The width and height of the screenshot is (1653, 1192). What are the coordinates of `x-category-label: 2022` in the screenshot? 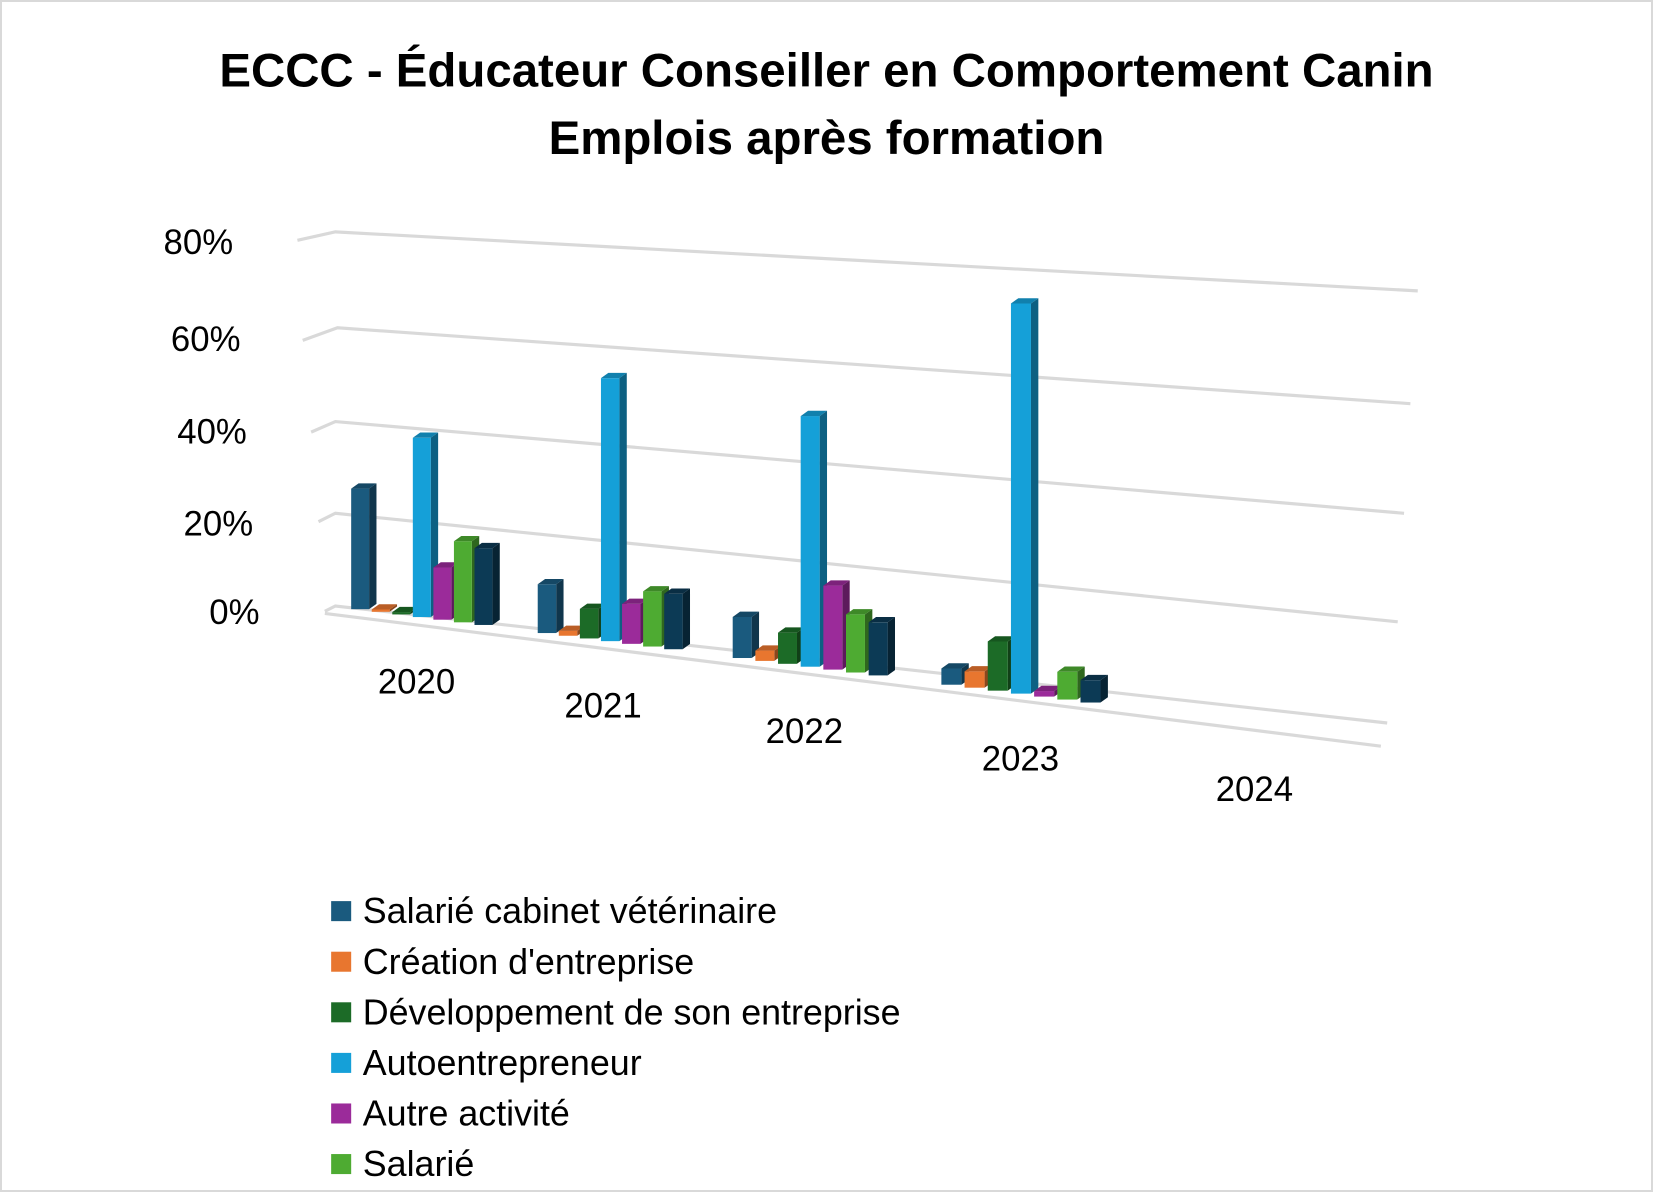 It's located at (804, 732).